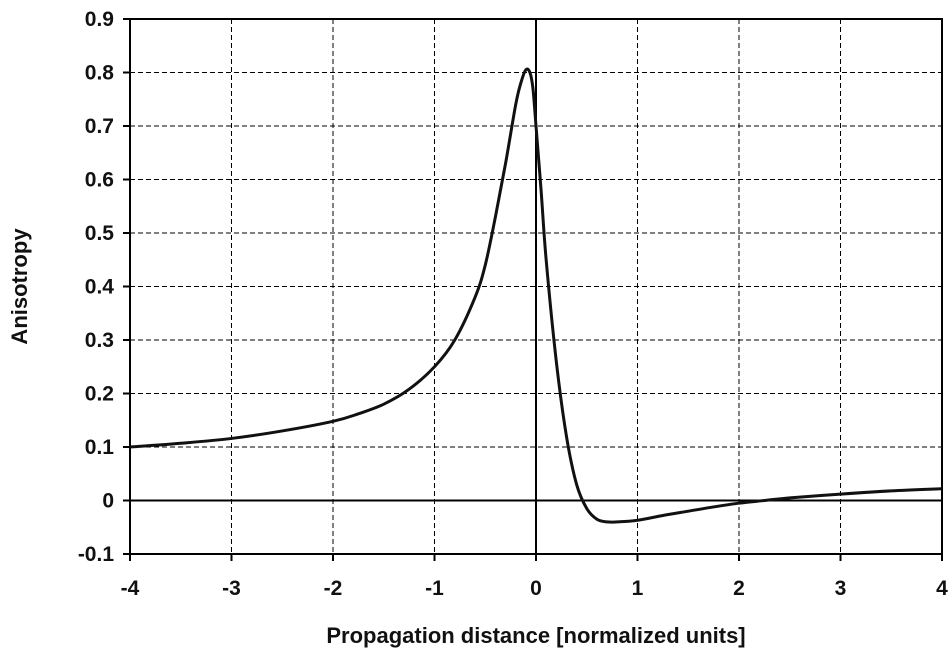  I want to click on x-axis-title: Propagation distance [normalized units], so click(535, 635).